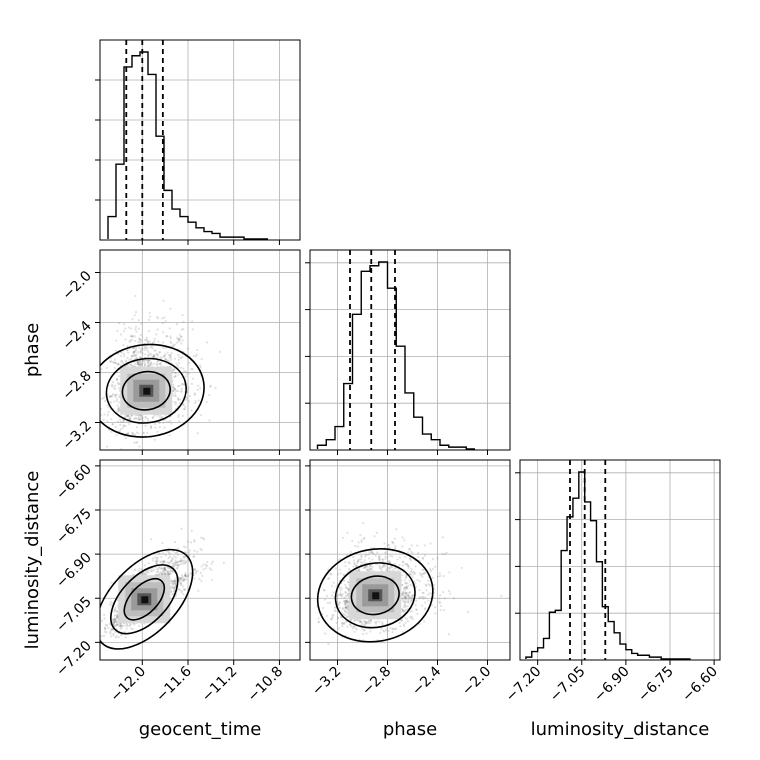 The width and height of the screenshot is (760, 760). I want to click on axes-frame, so click(620, 560).